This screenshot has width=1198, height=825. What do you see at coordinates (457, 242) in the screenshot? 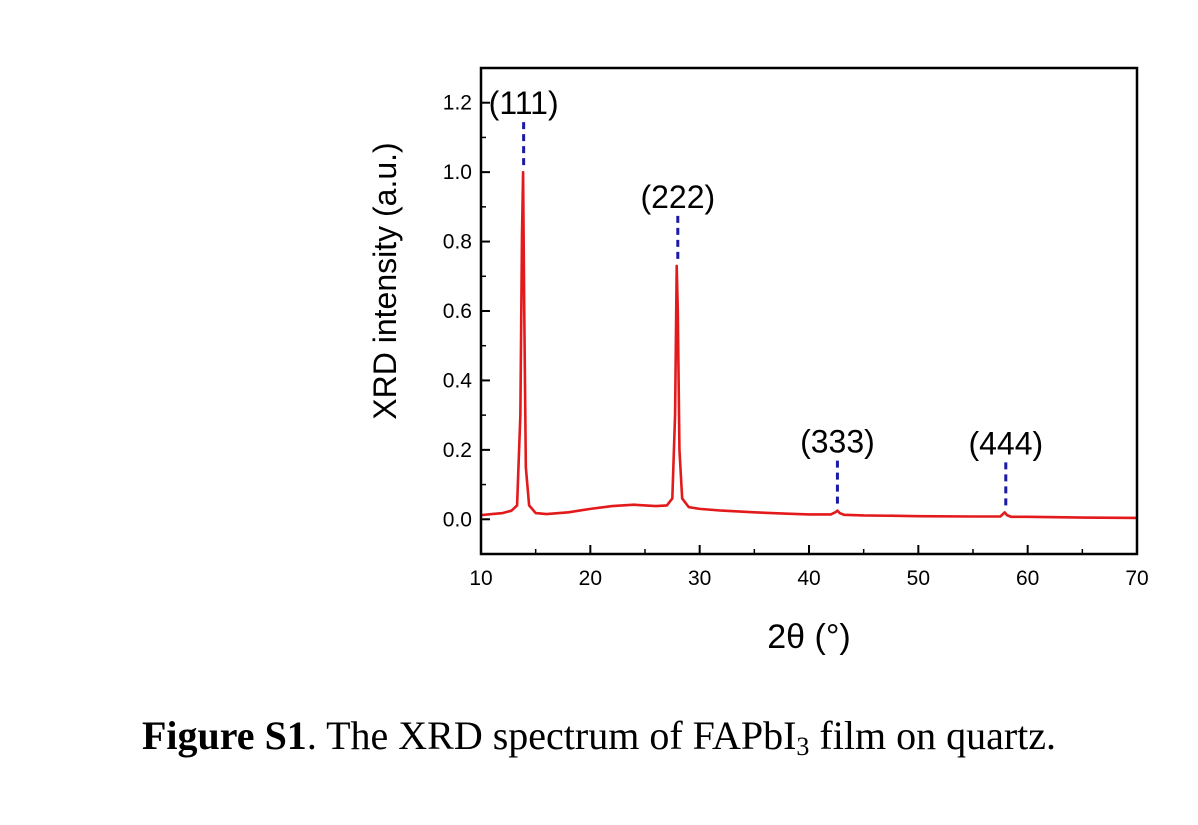
I see `y-tick-label-4: 0.8` at bounding box center [457, 242].